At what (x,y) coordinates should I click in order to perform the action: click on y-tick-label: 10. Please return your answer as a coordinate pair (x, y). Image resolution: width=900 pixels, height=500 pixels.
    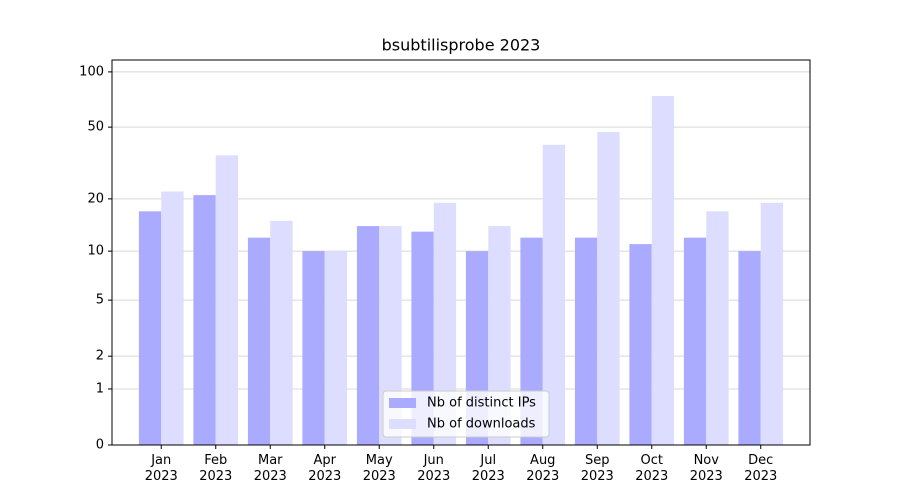
    Looking at the image, I should click on (95, 251).